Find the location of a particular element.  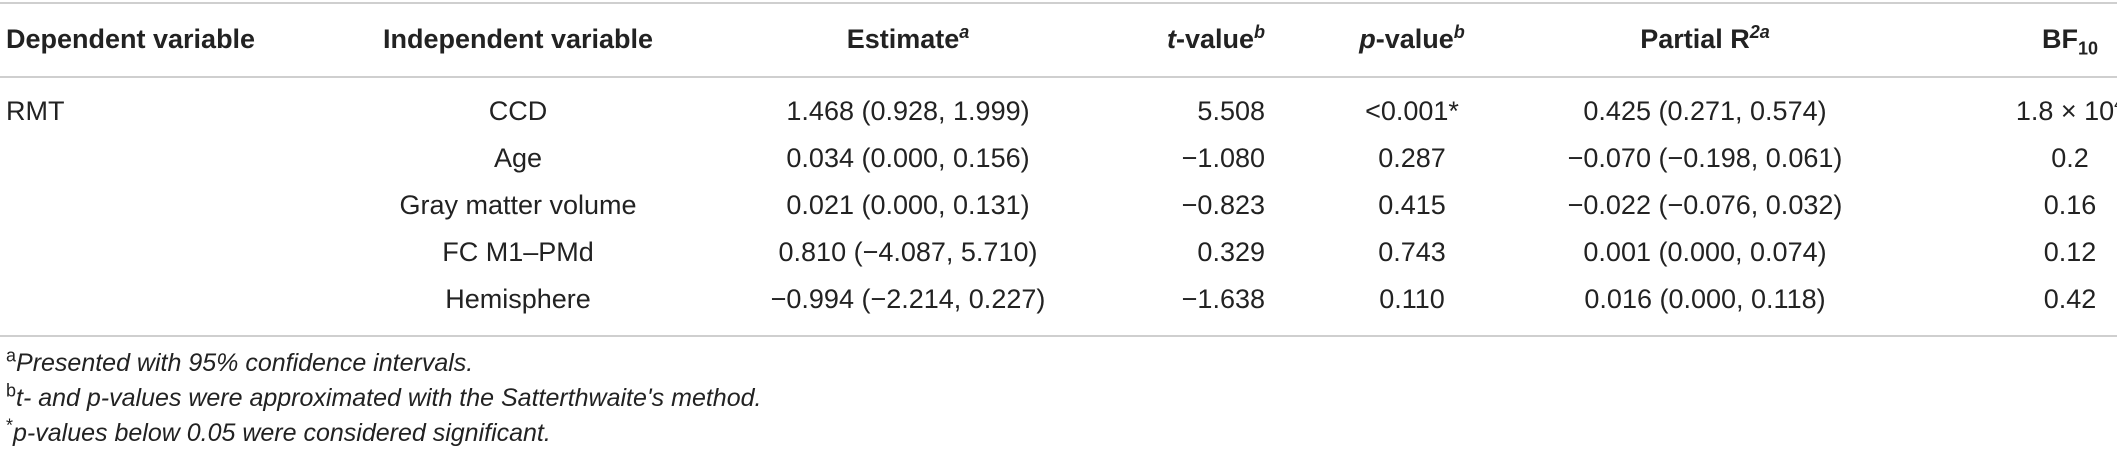

bf10-cell: 0.16 is located at coordinates (2070, 205).